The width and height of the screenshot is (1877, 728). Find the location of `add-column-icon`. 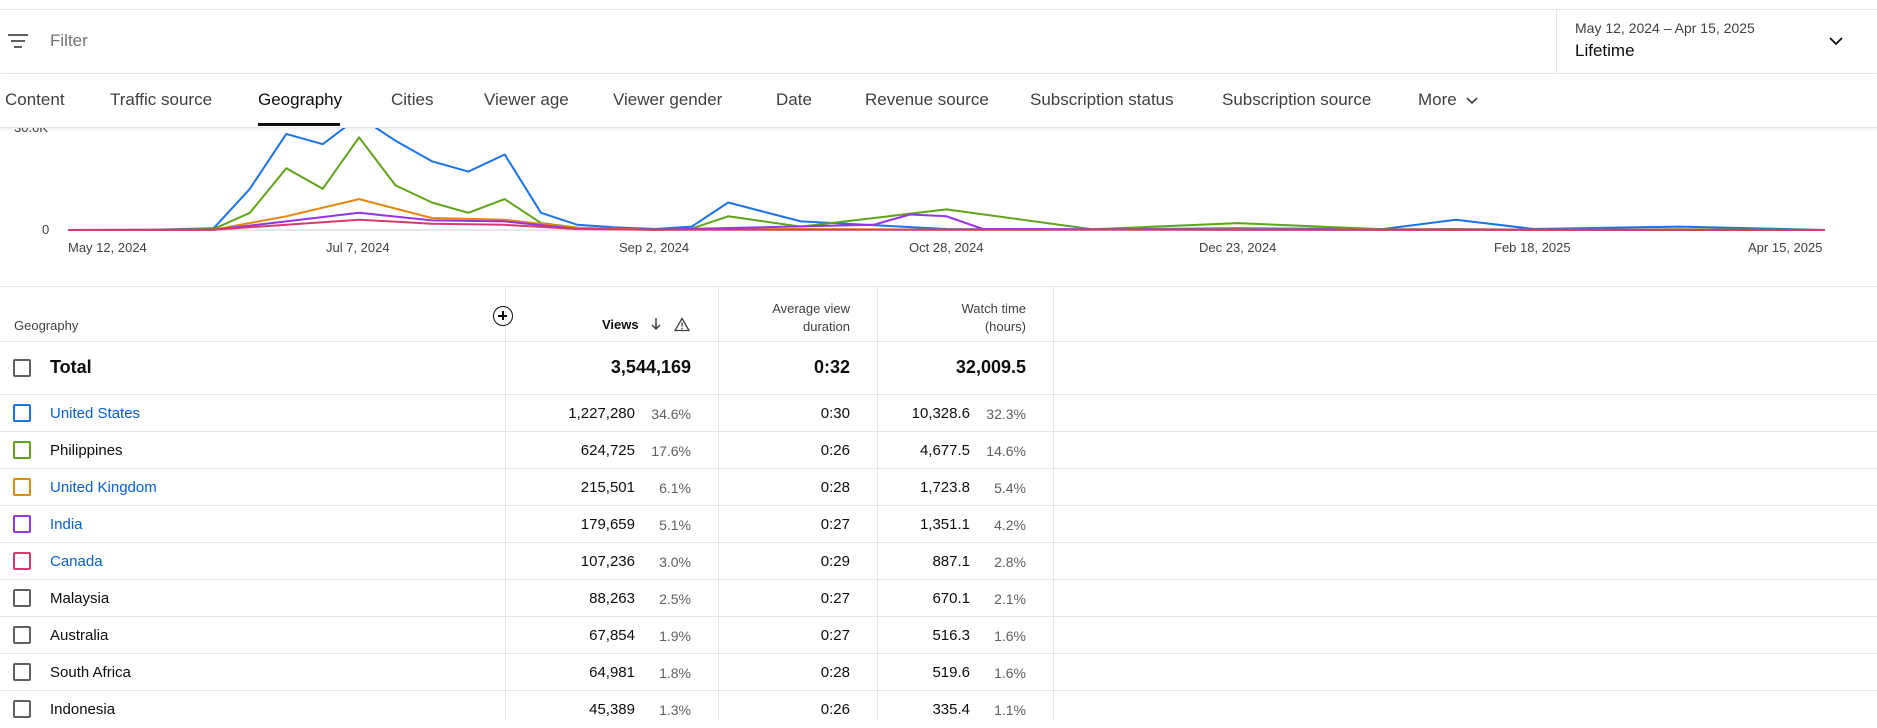

add-column-icon is located at coordinates (503, 316).